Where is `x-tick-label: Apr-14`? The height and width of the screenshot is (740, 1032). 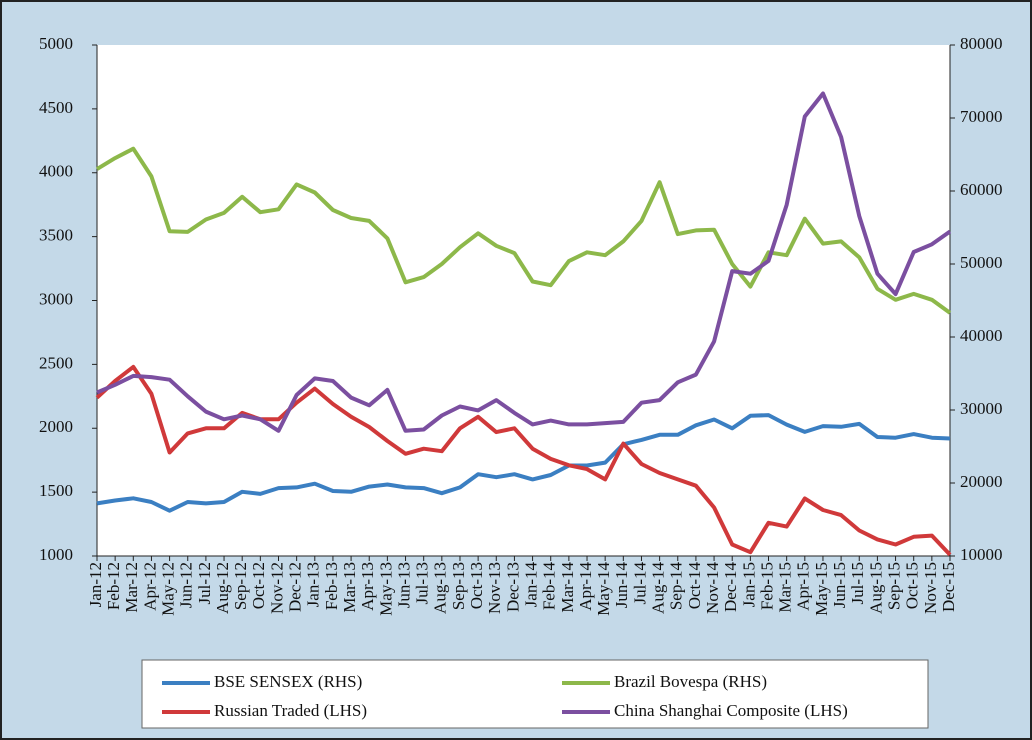
x-tick-label: Apr-14 is located at coordinates (585, 586).